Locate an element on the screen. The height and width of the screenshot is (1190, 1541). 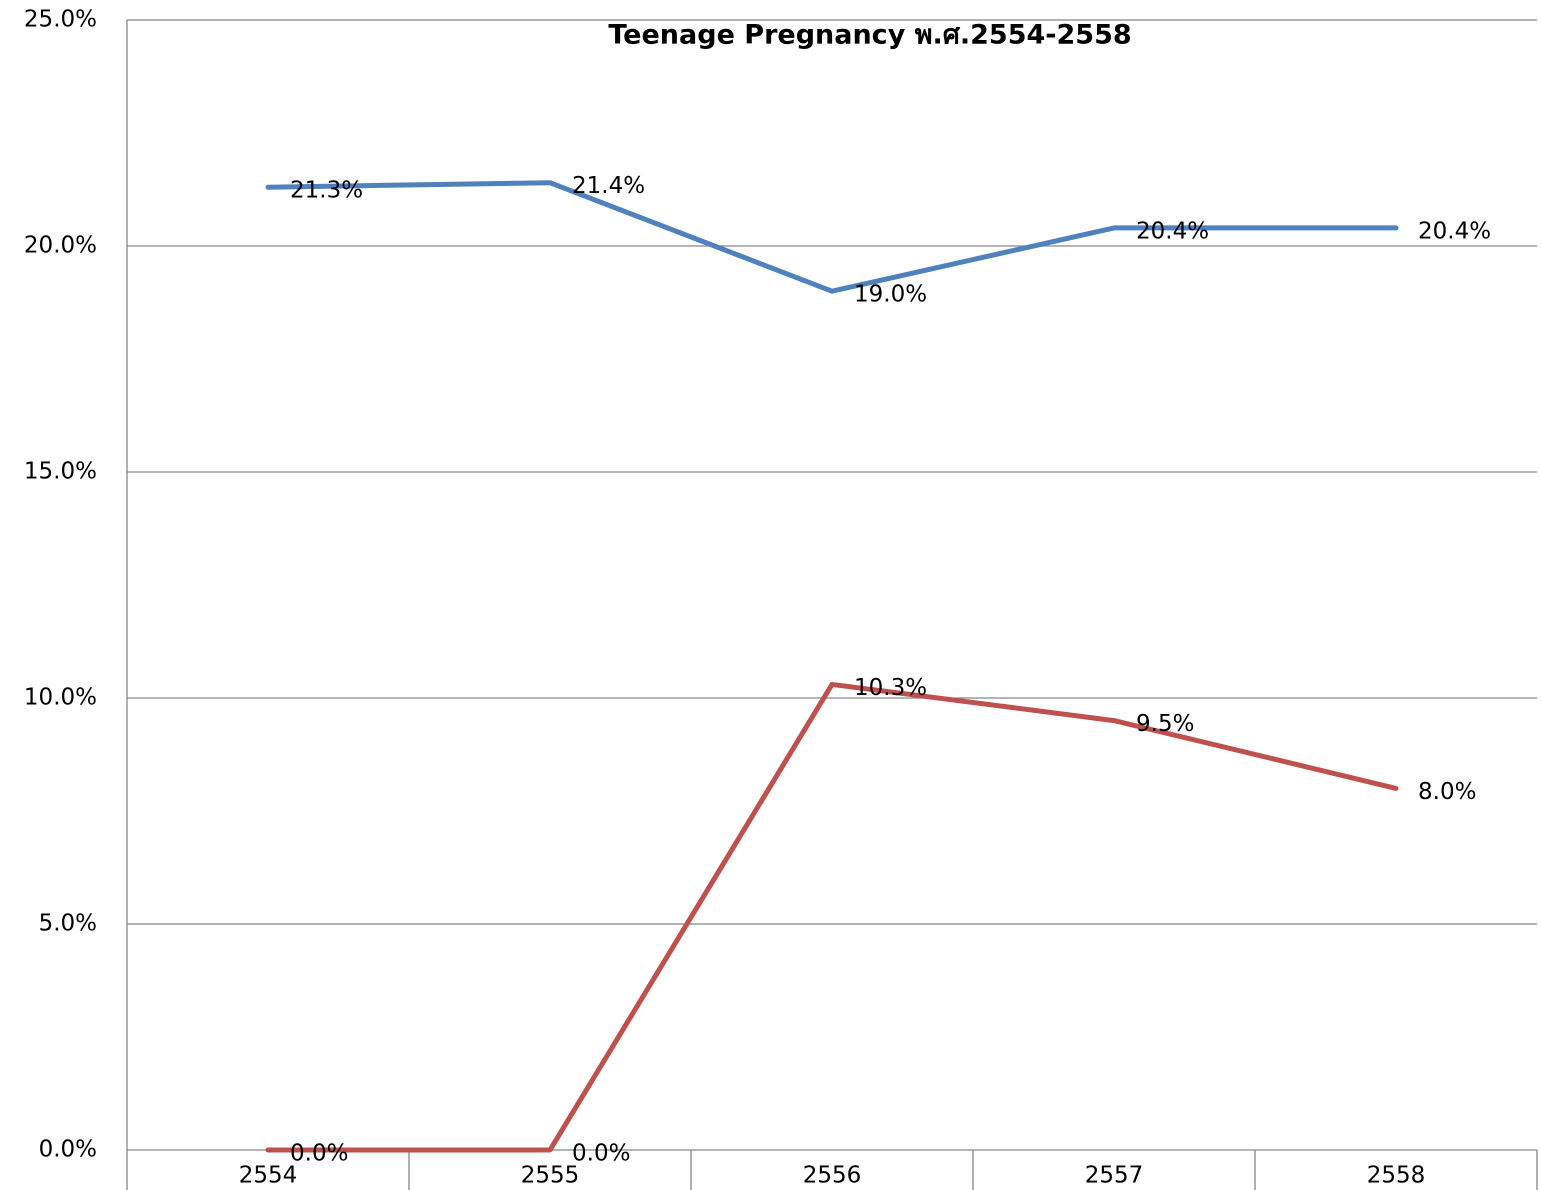
y-tick-label: 20.0% is located at coordinates (60, 246).